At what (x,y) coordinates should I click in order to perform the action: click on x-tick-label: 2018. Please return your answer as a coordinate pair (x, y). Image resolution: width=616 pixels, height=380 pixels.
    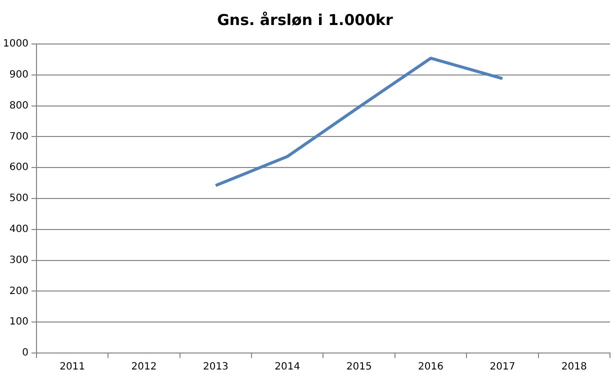
    Looking at the image, I should click on (574, 367).